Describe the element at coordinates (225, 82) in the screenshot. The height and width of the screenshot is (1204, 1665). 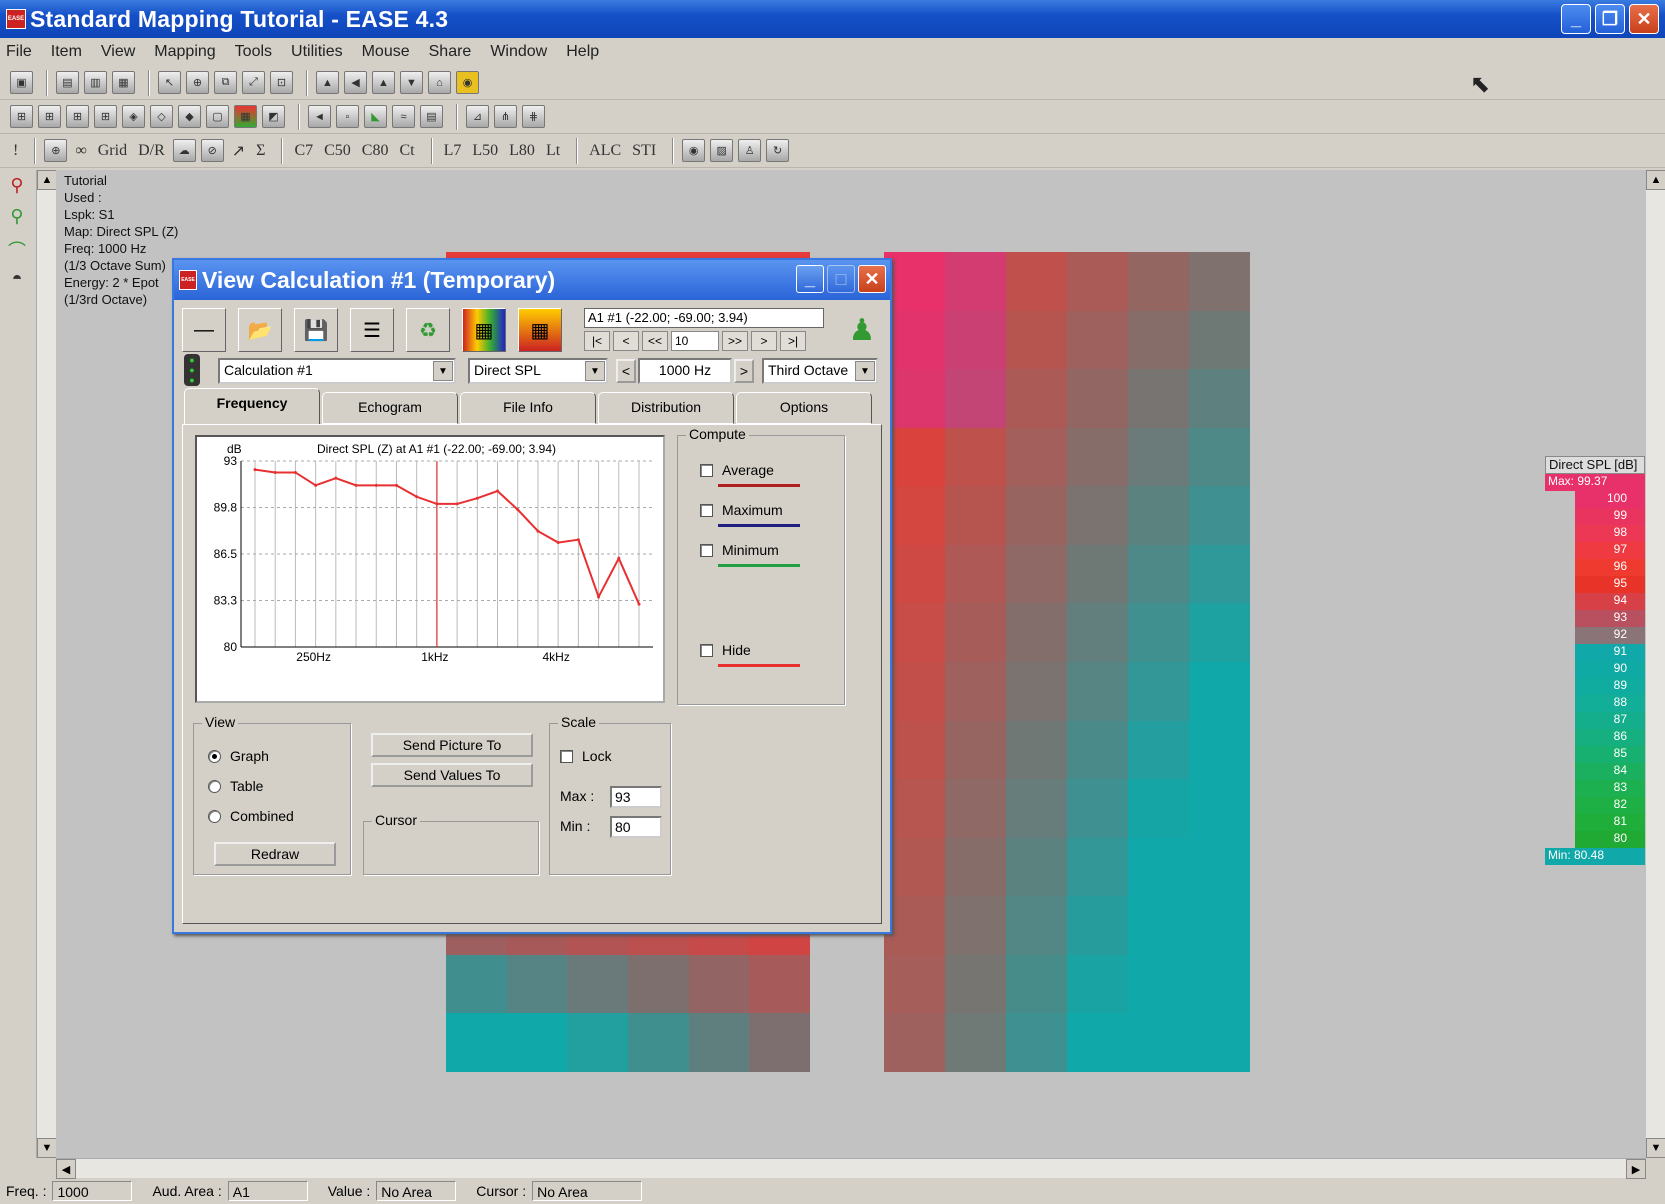
I see `copy-view-icon: ⧉` at that location.